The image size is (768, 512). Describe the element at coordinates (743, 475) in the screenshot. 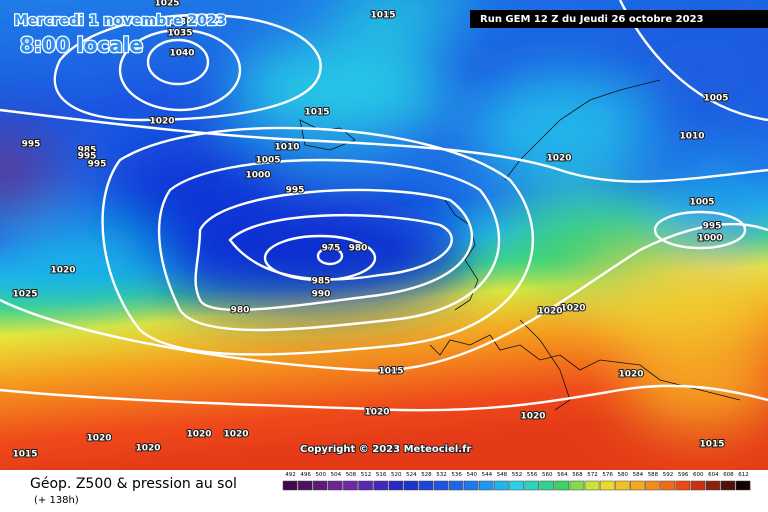

I see `scale-label: 612` at that location.